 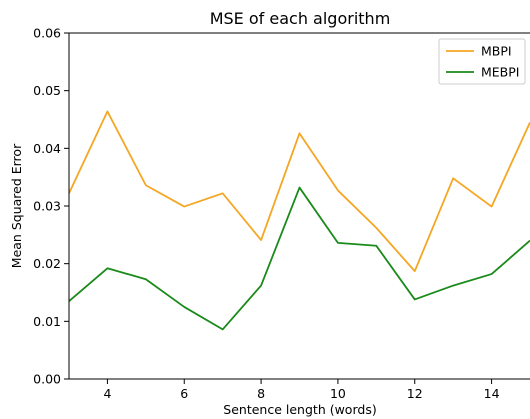 I want to click on x-tick-label: 14, so click(x=492, y=393).